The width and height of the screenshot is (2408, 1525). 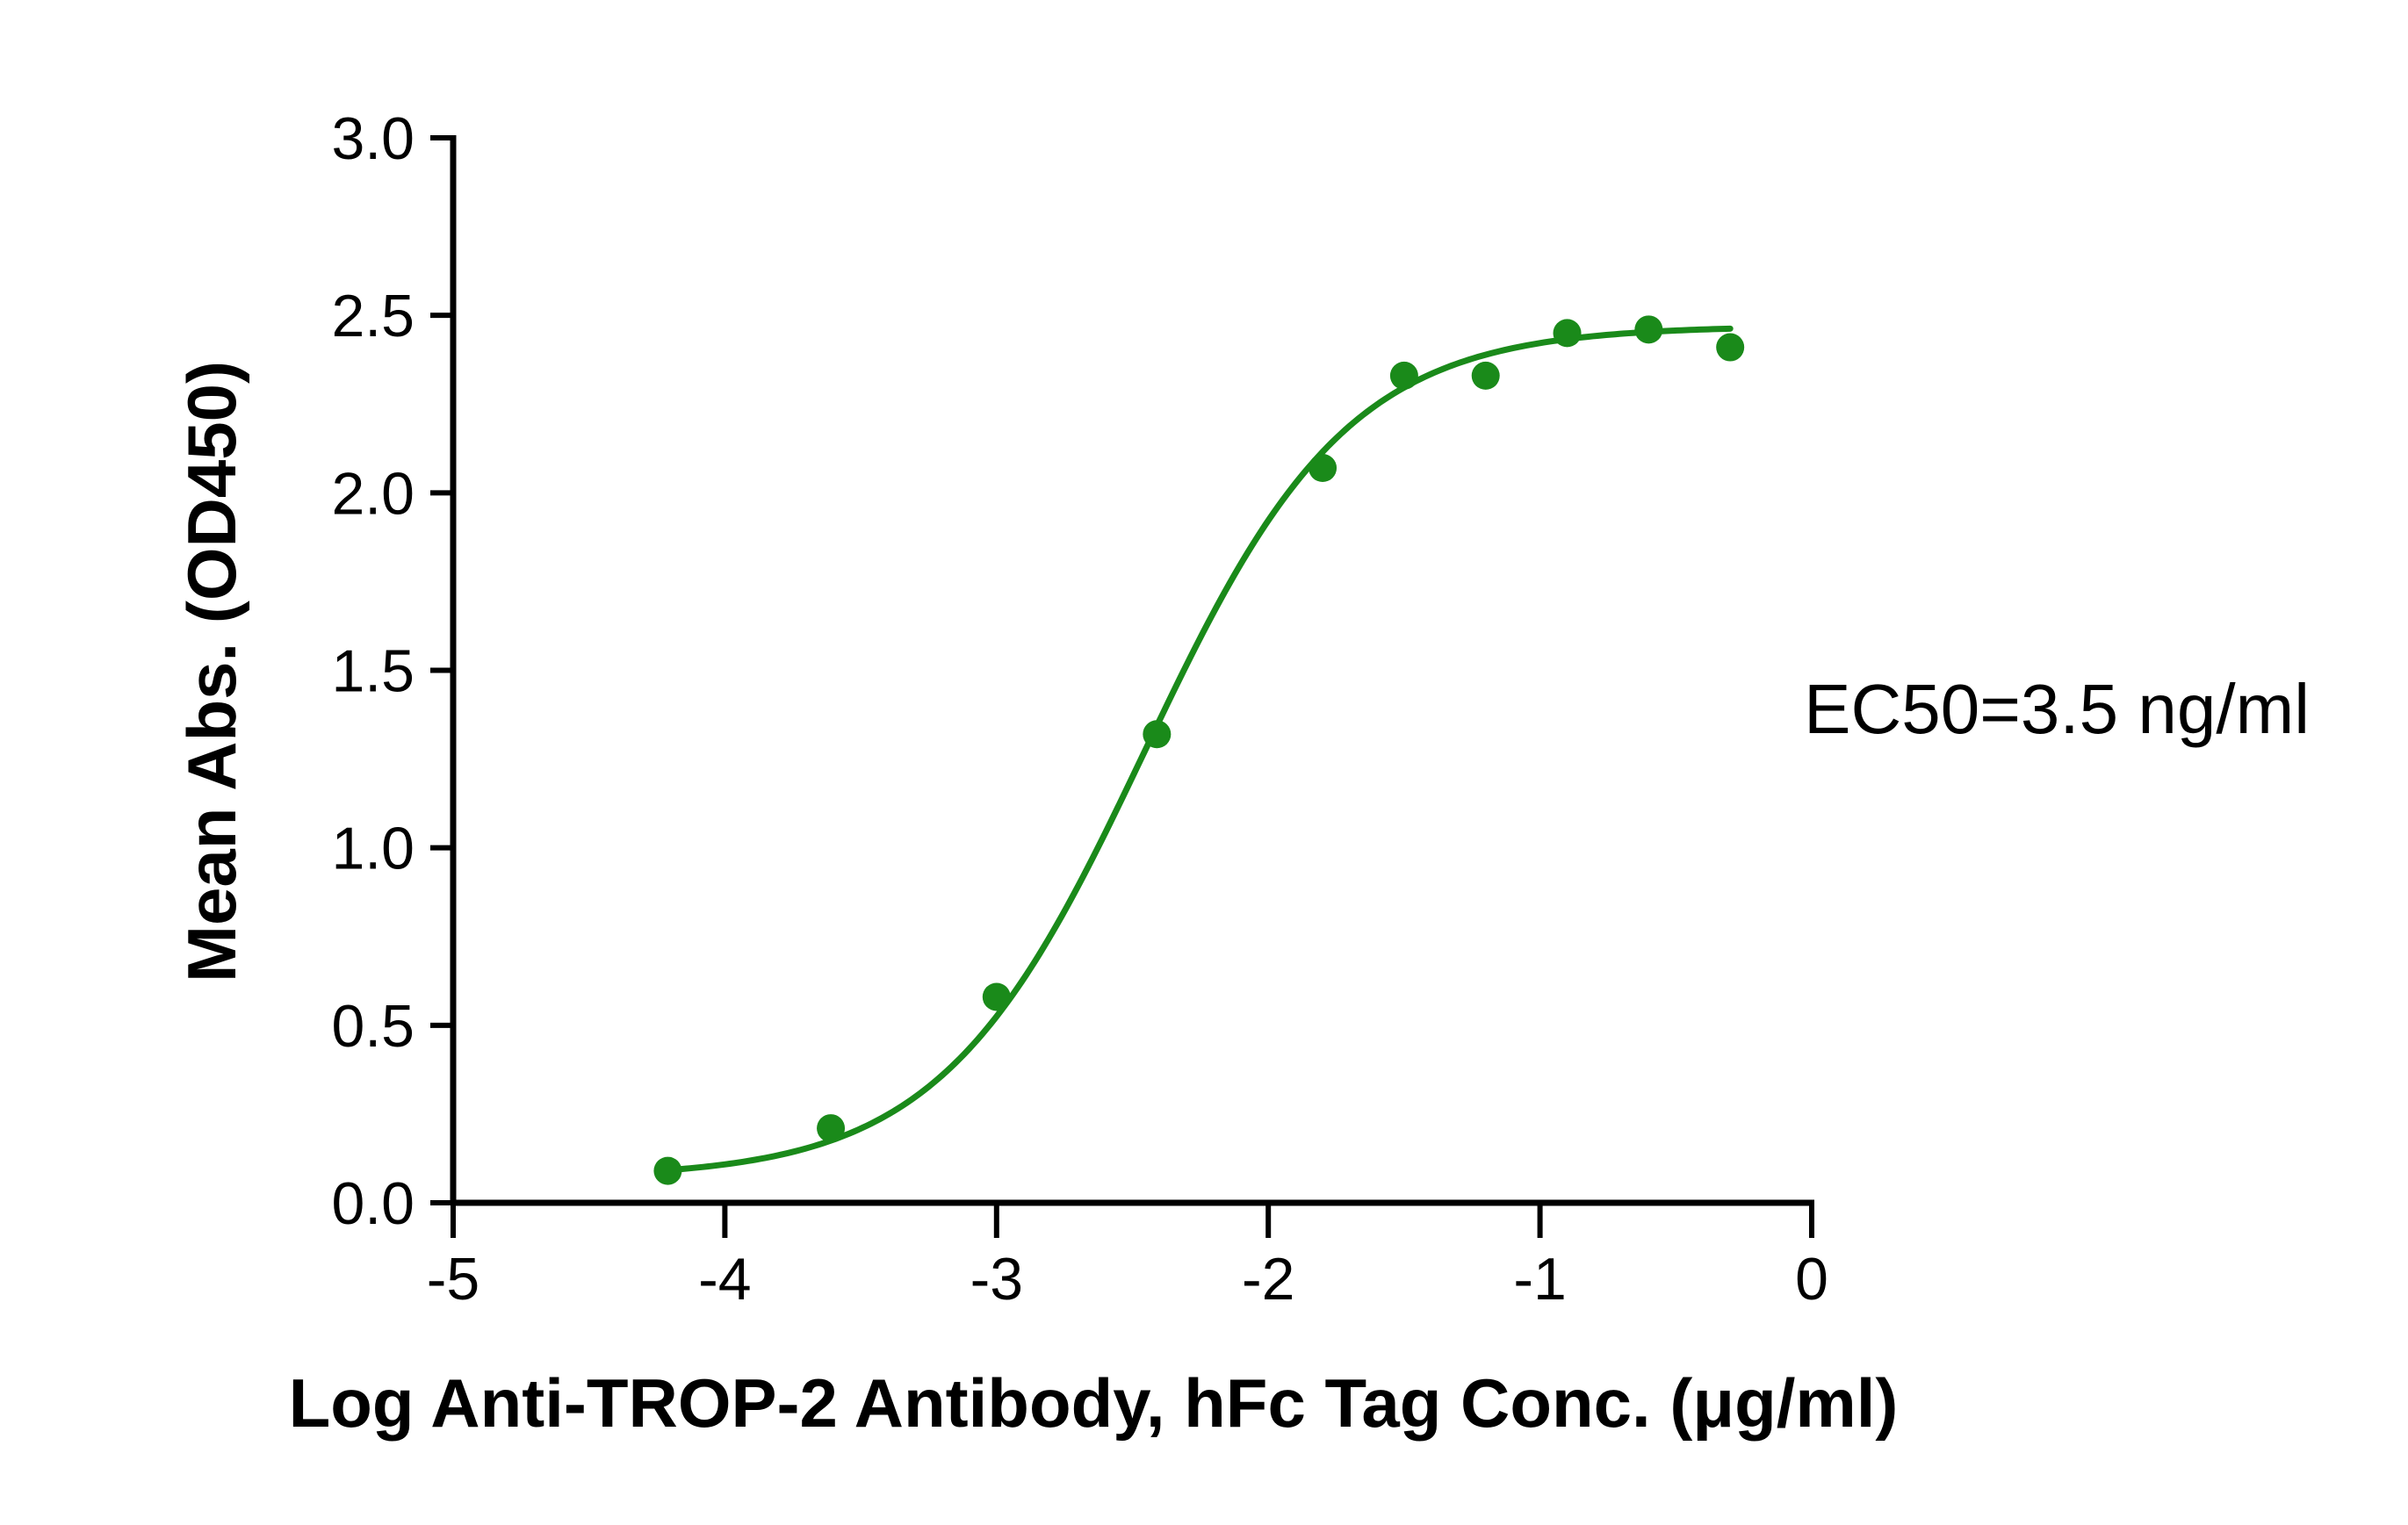 I want to click on y-tick-label: 2.5, so click(x=373, y=316).